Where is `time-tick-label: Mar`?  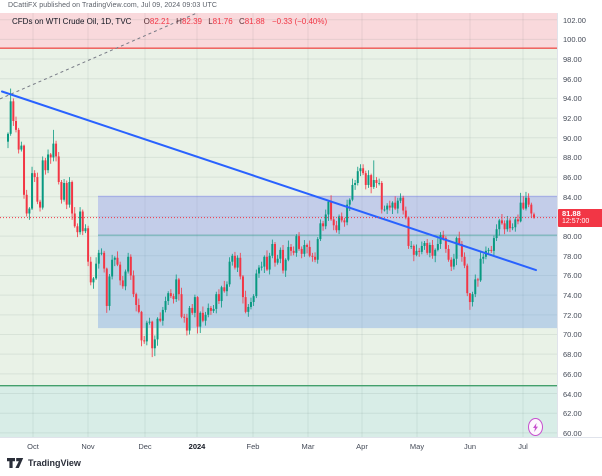 time-tick-label: Mar is located at coordinates (308, 446).